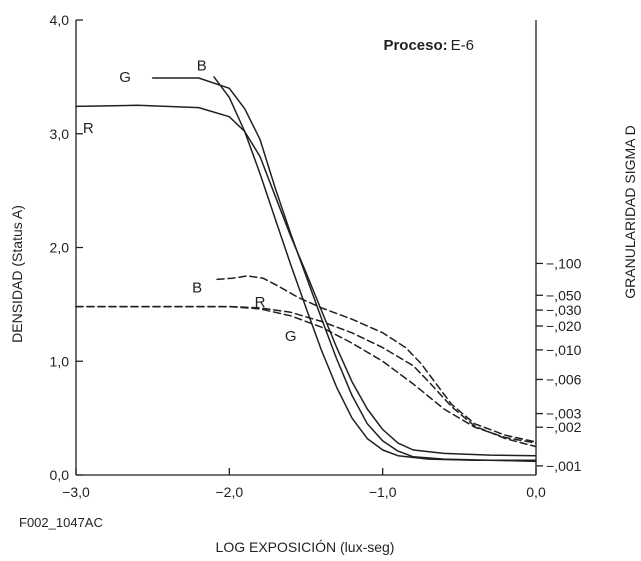 The width and height of the screenshot is (641, 561). What do you see at coordinates (564, 310) in the screenshot?
I see `y2-tick-label: −,030` at bounding box center [564, 310].